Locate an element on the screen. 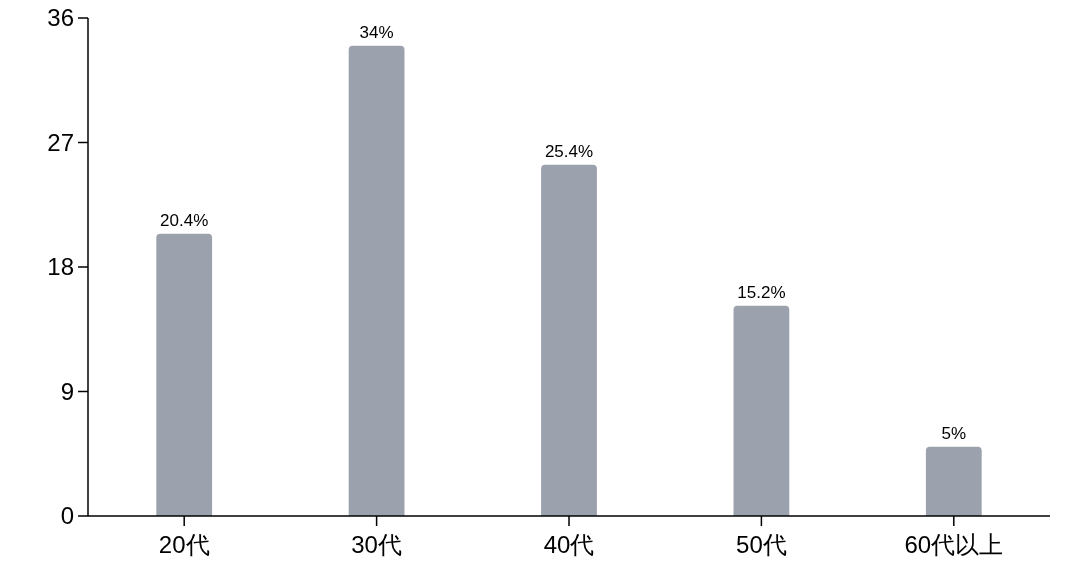 The height and width of the screenshot is (567, 1075). y-tick-label: 18 is located at coordinates (60, 266).